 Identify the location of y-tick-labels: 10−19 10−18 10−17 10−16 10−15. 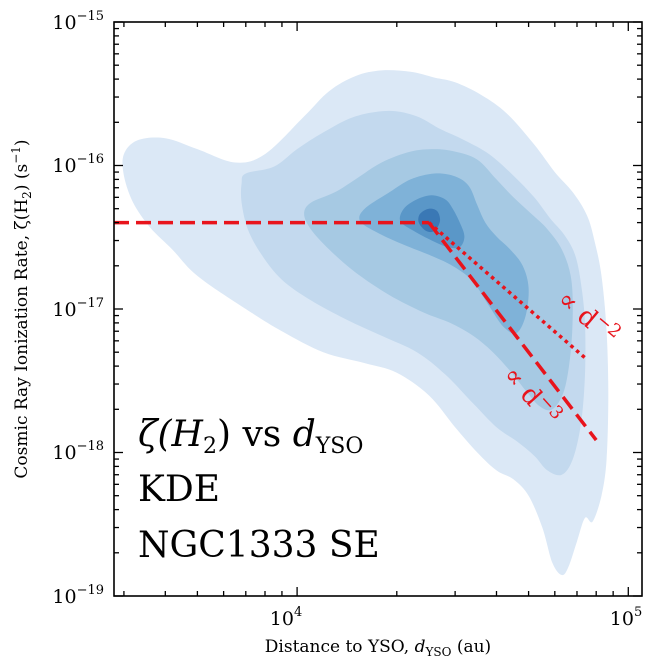
(78, 308).